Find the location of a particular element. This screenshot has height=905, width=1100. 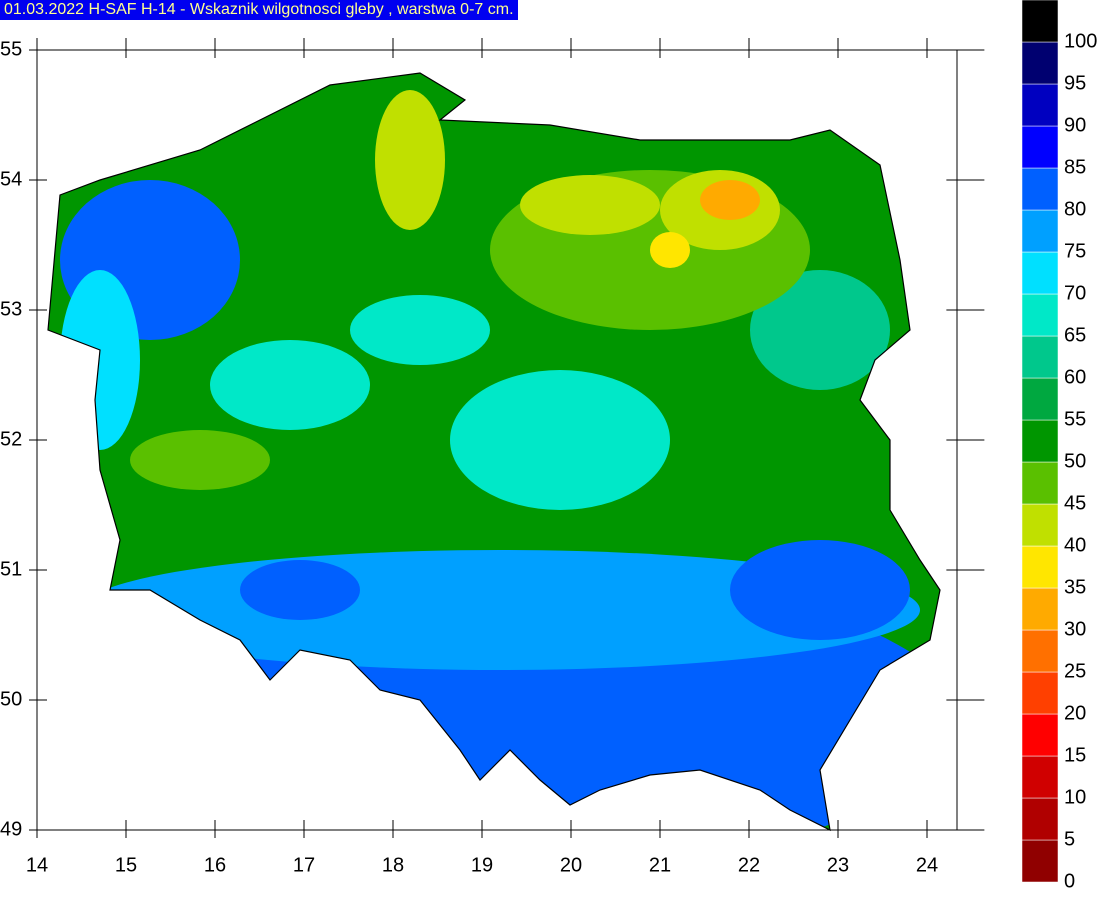

y-tick-label: 52 is located at coordinates (11, 439).